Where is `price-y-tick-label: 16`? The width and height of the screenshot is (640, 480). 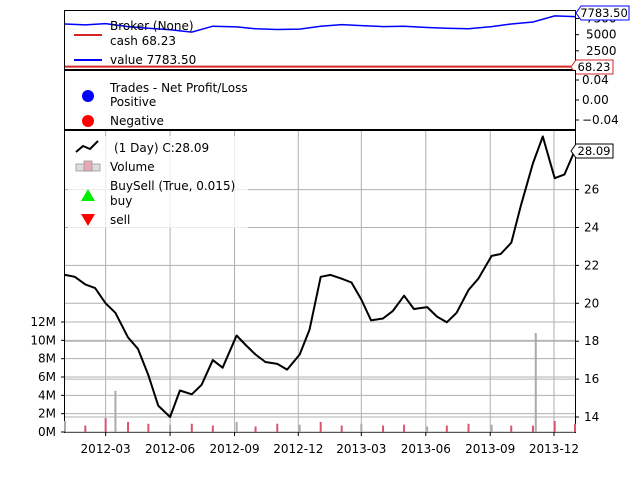
price-y-tick-label: 16 is located at coordinates (591, 379).